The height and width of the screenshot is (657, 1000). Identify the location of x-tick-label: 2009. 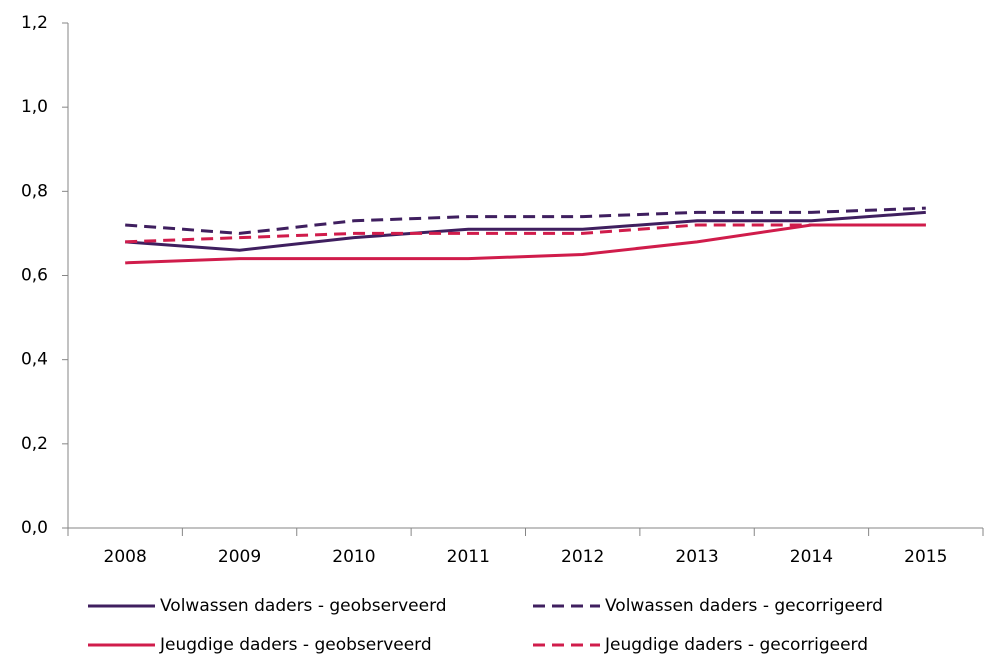
(239, 557).